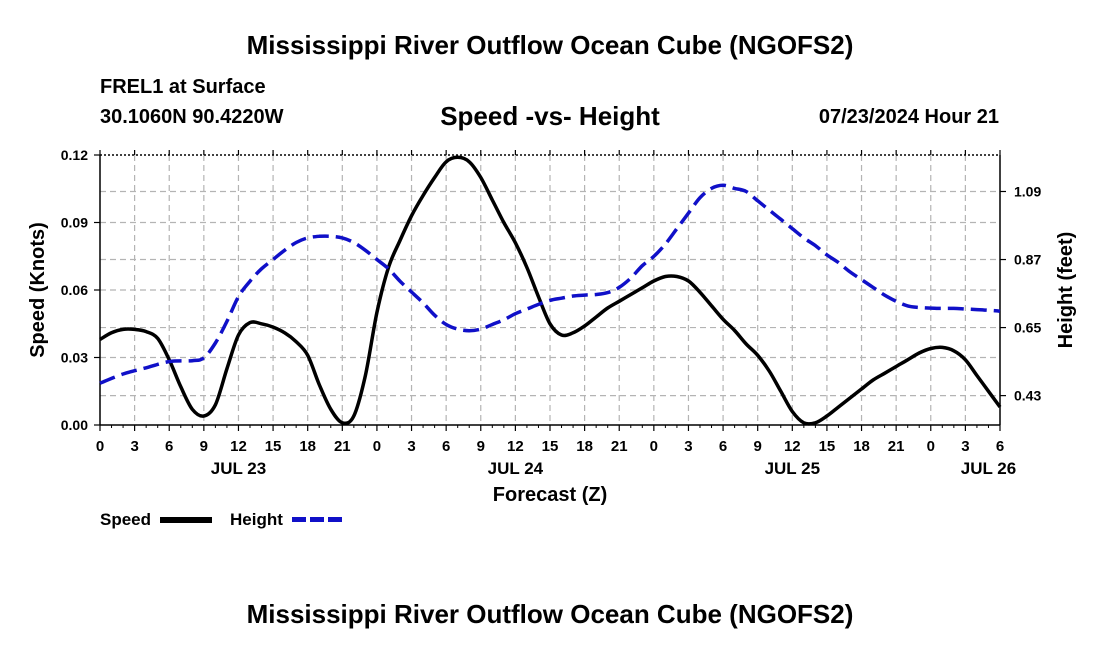 The height and width of the screenshot is (650, 1100). What do you see at coordinates (186, 520) in the screenshot?
I see `legend-speed-swatch` at bounding box center [186, 520].